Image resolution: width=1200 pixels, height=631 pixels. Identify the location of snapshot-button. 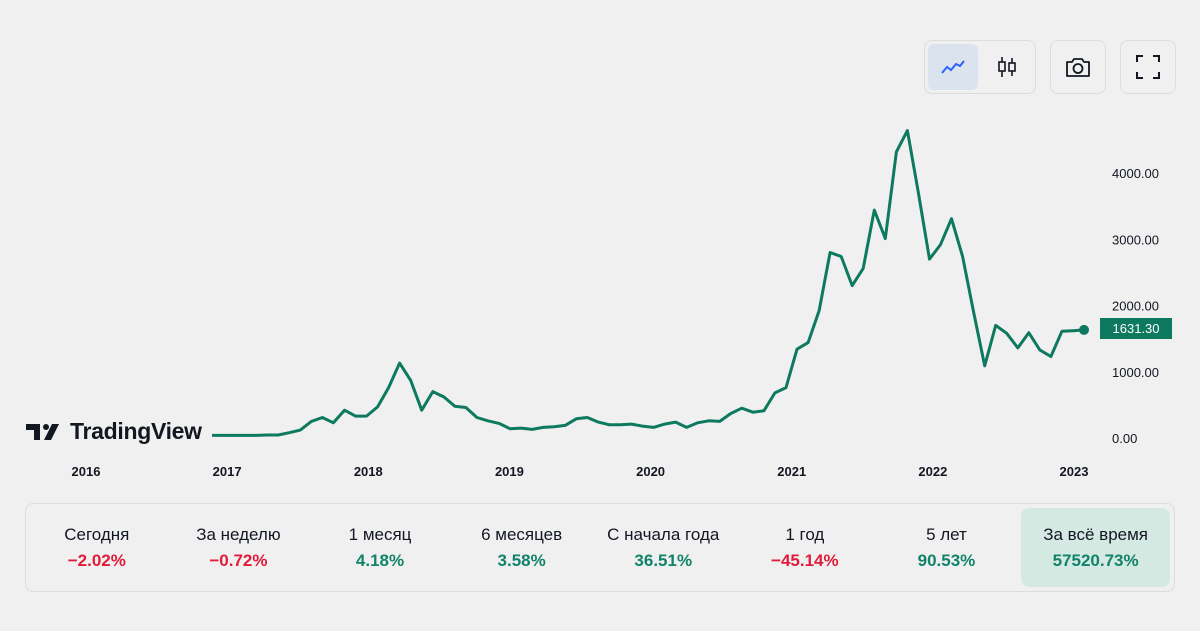
(1078, 67).